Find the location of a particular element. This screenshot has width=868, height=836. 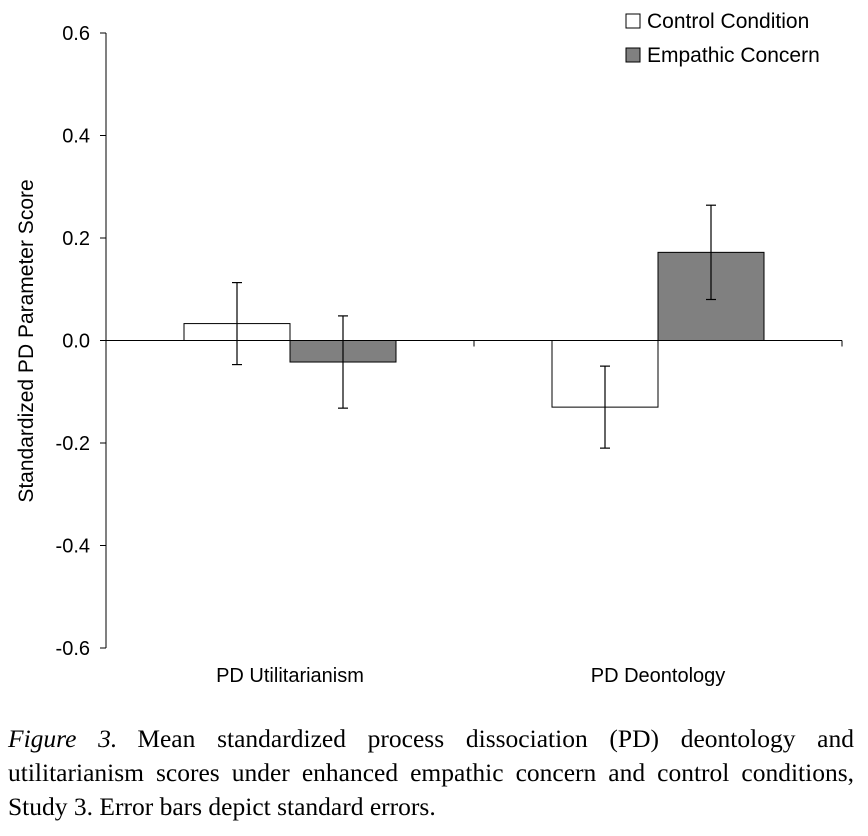

y-tick-label: 0.6 is located at coordinates (76, 34).